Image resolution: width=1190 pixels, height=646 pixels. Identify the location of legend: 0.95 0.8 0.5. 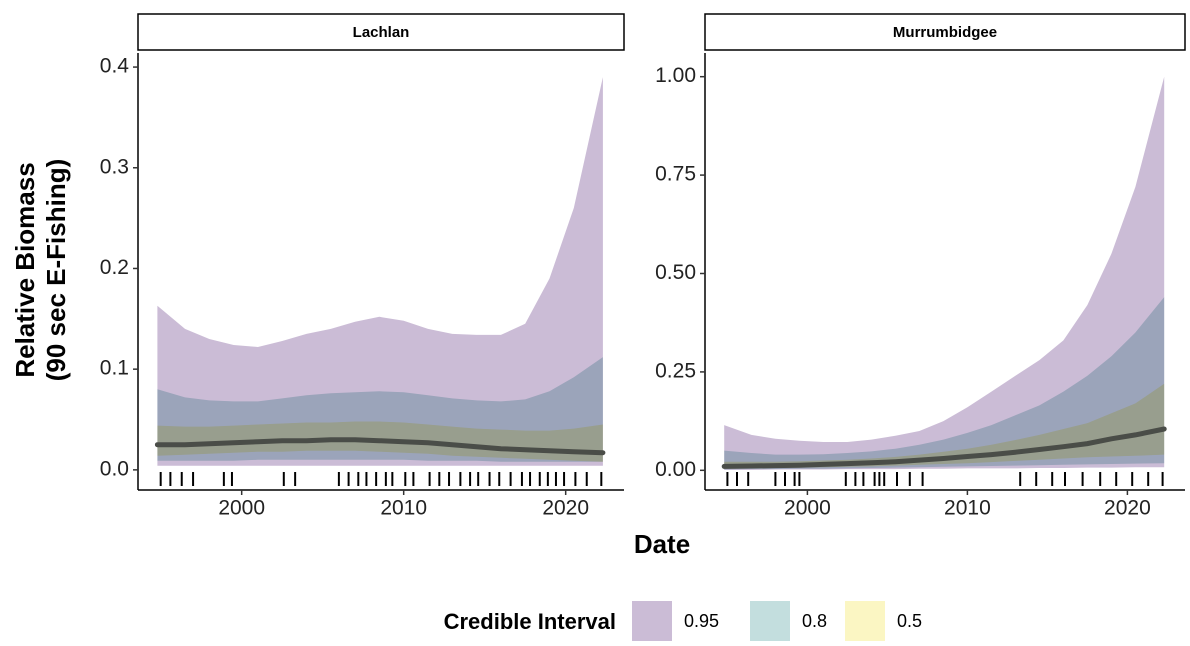
(777, 621).